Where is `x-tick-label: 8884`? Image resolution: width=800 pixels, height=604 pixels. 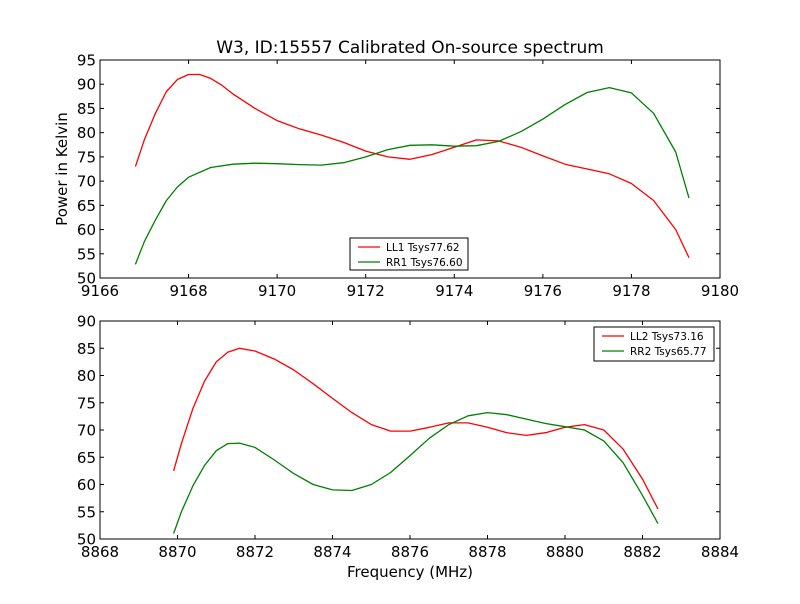 x-tick-label: 8884 is located at coordinates (720, 552).